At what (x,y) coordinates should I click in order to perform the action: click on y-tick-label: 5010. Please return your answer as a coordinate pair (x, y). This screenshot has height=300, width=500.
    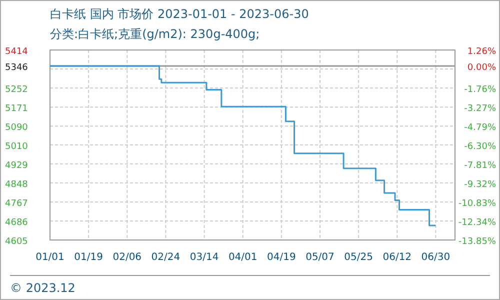
    Looking at the image, I should click on (16, 147).